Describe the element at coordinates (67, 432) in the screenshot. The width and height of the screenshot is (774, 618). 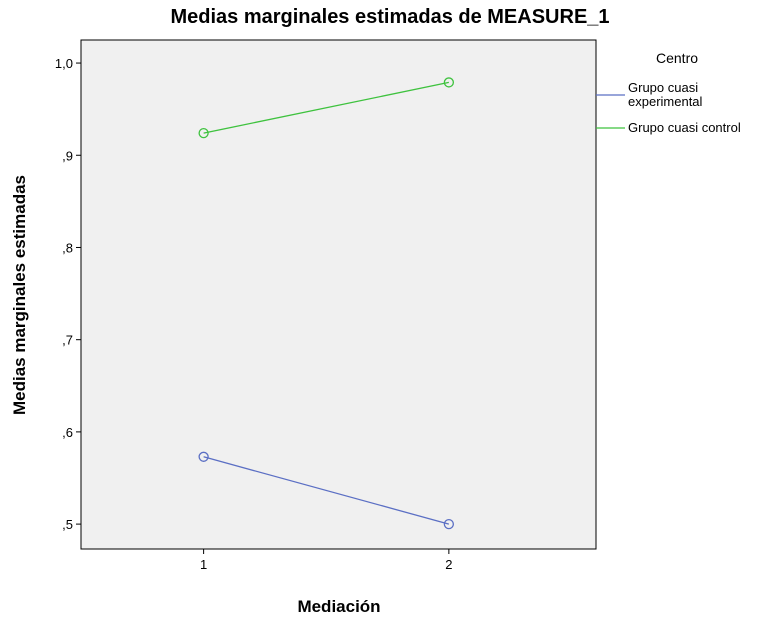
I see `y-tick-label: ,6` at that location.